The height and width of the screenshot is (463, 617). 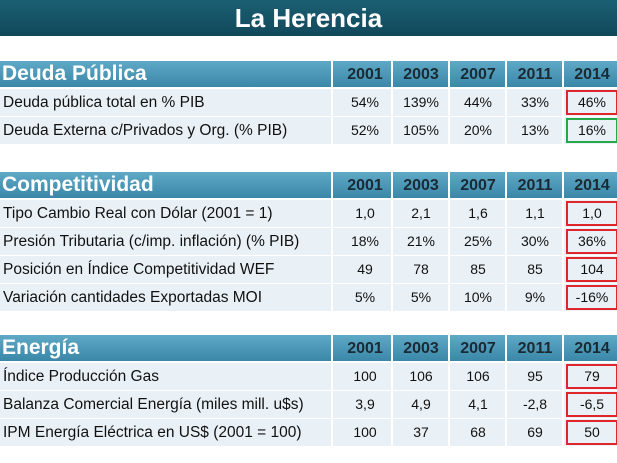 I want to click on value-cell: 79, so click(x=592, y=376).